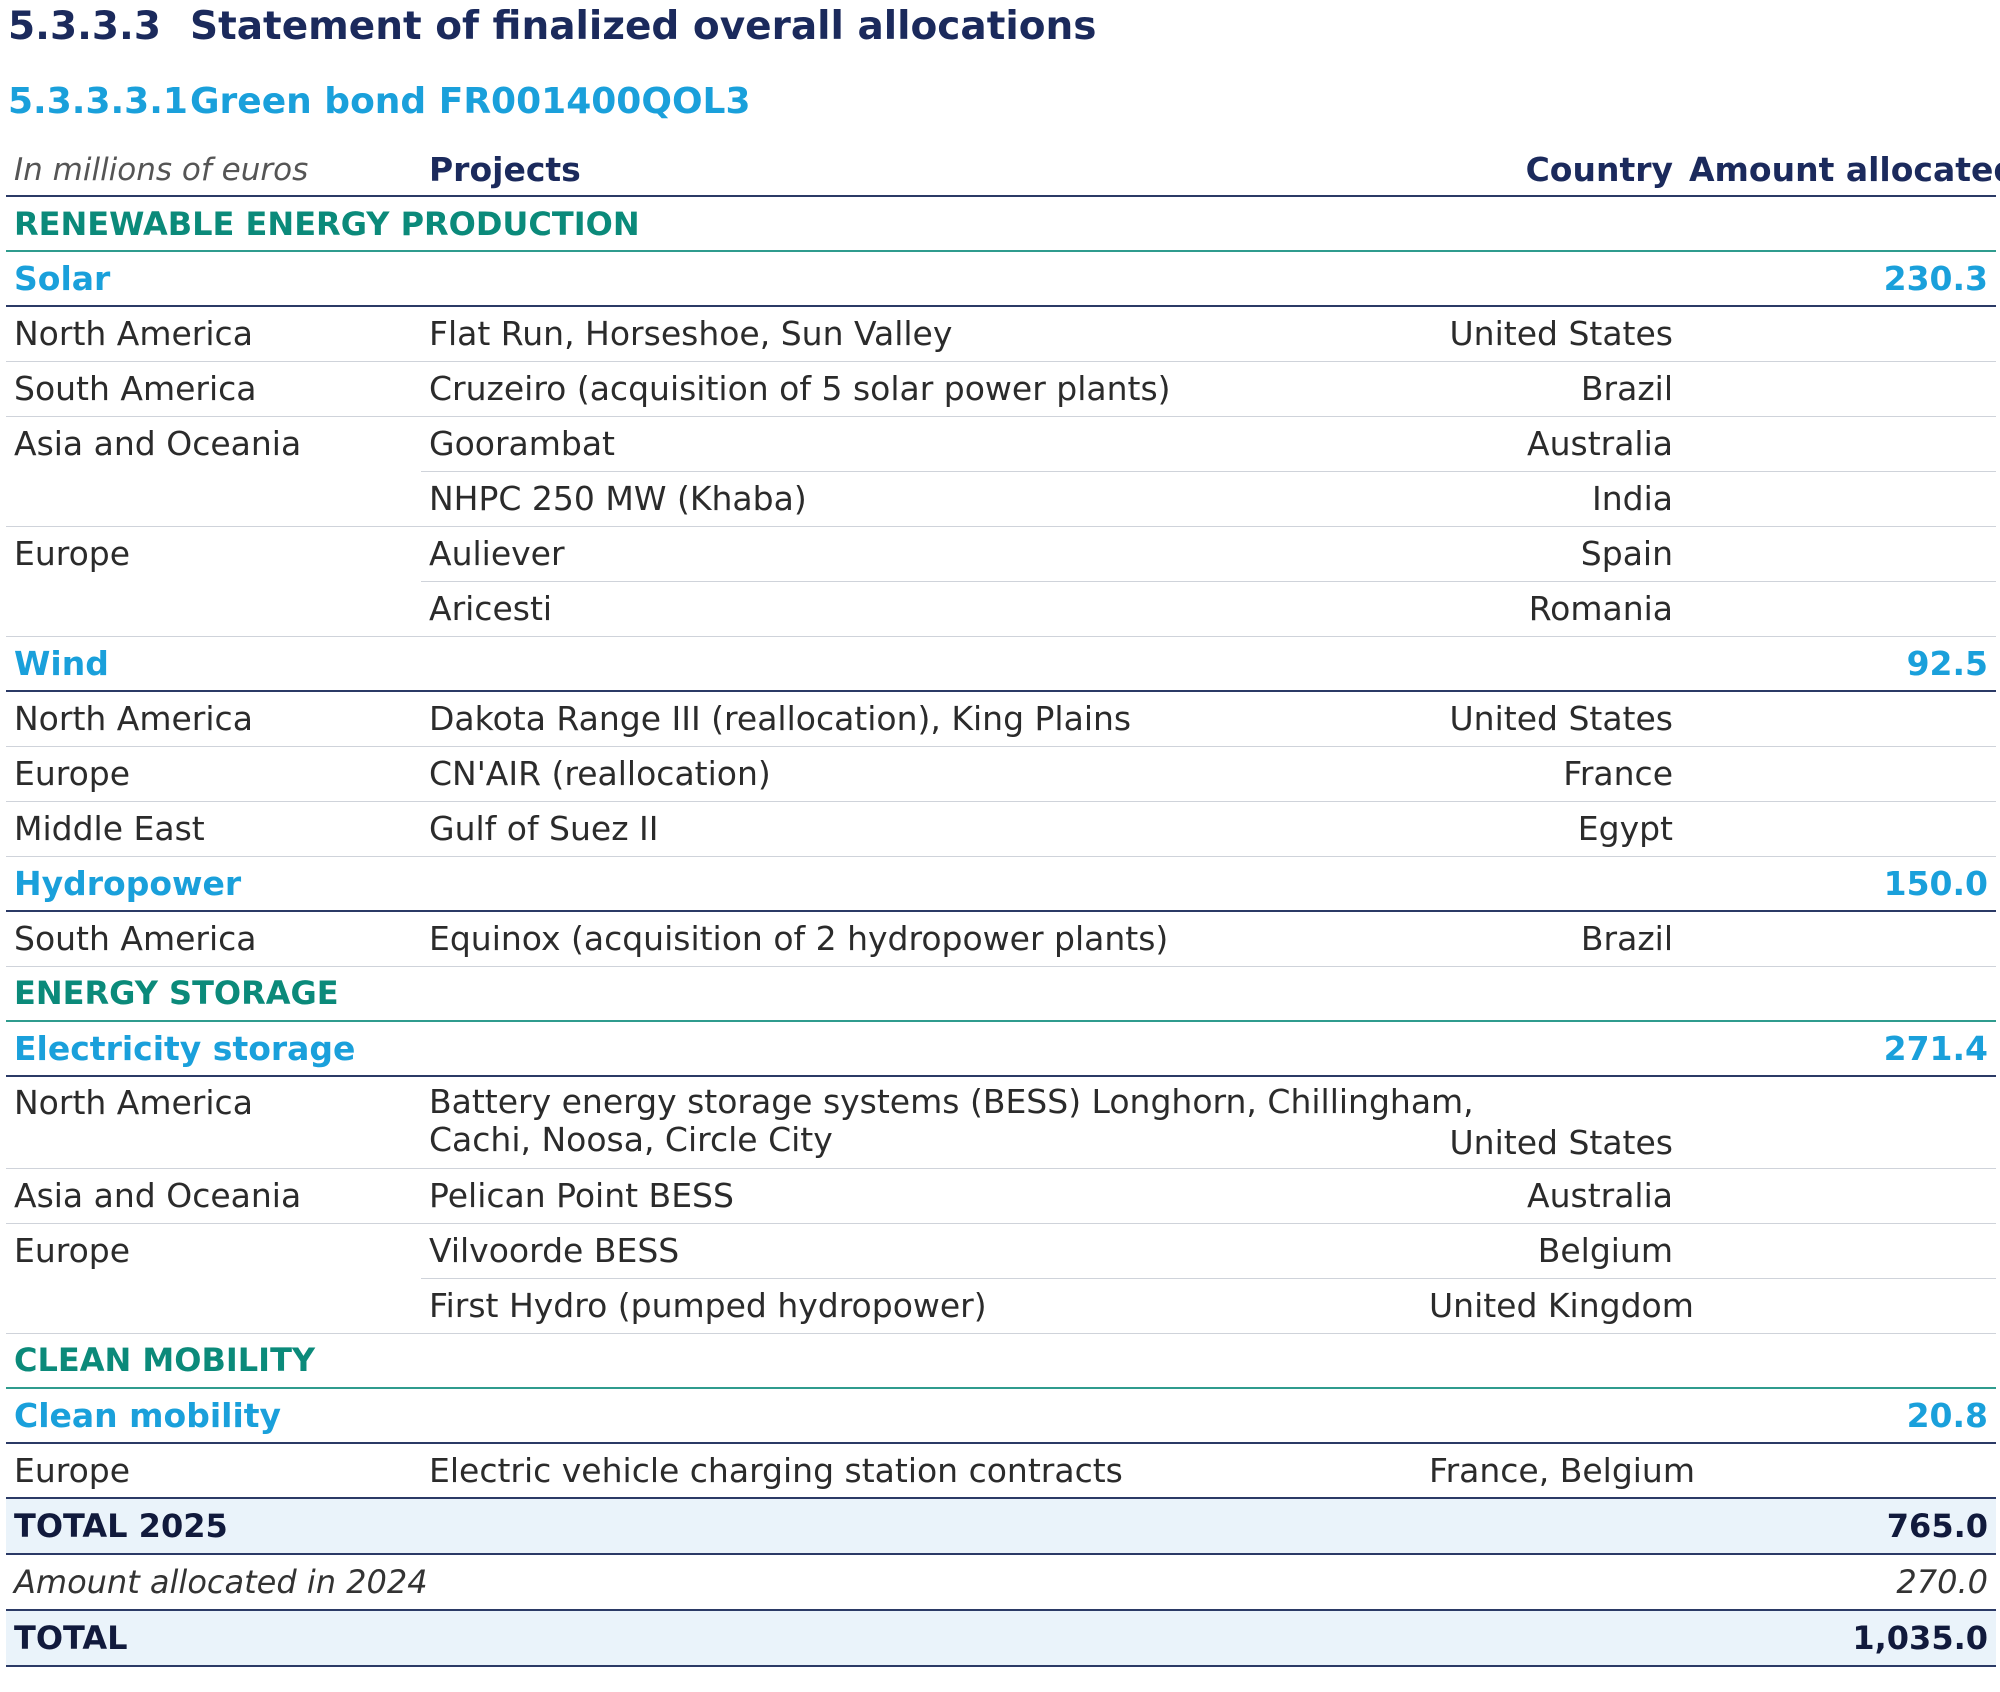  What do you see at coordinates (1001, 93) in the screenshot?
I see `subsection-heading: 5.3.3.3.1 Green bond FR001400QOL3` at bounding box center [1001, 93].